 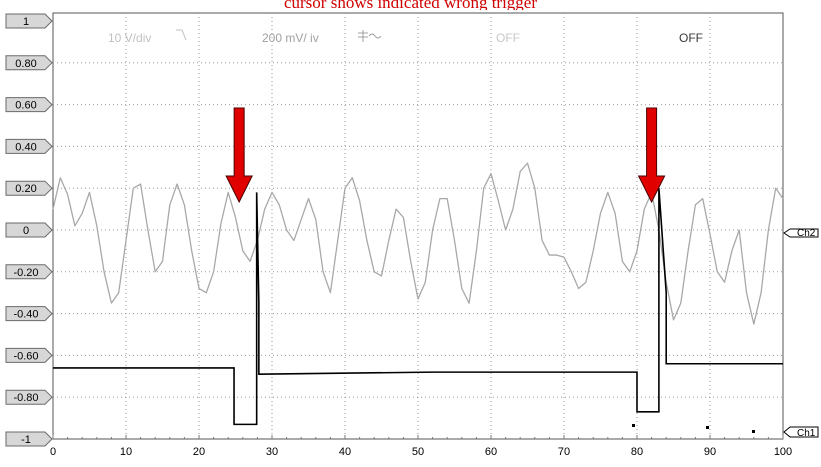 What do you see at coordinates (26, 440) in the screenshot?
I see `y-tick-text: -1` at bounding box center [26, 440].